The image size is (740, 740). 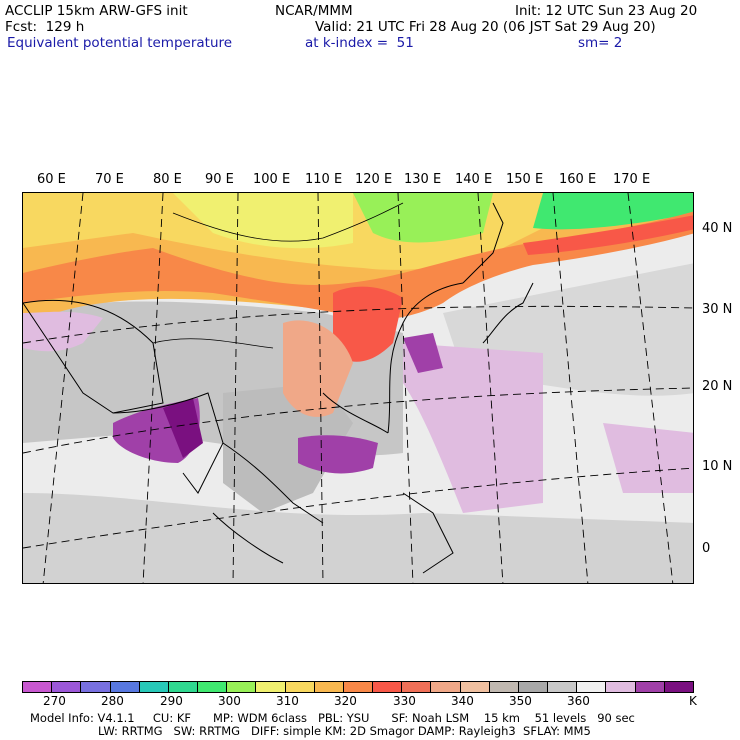 I want to click on lon-label: 70 E, so click(x=109, y=179).